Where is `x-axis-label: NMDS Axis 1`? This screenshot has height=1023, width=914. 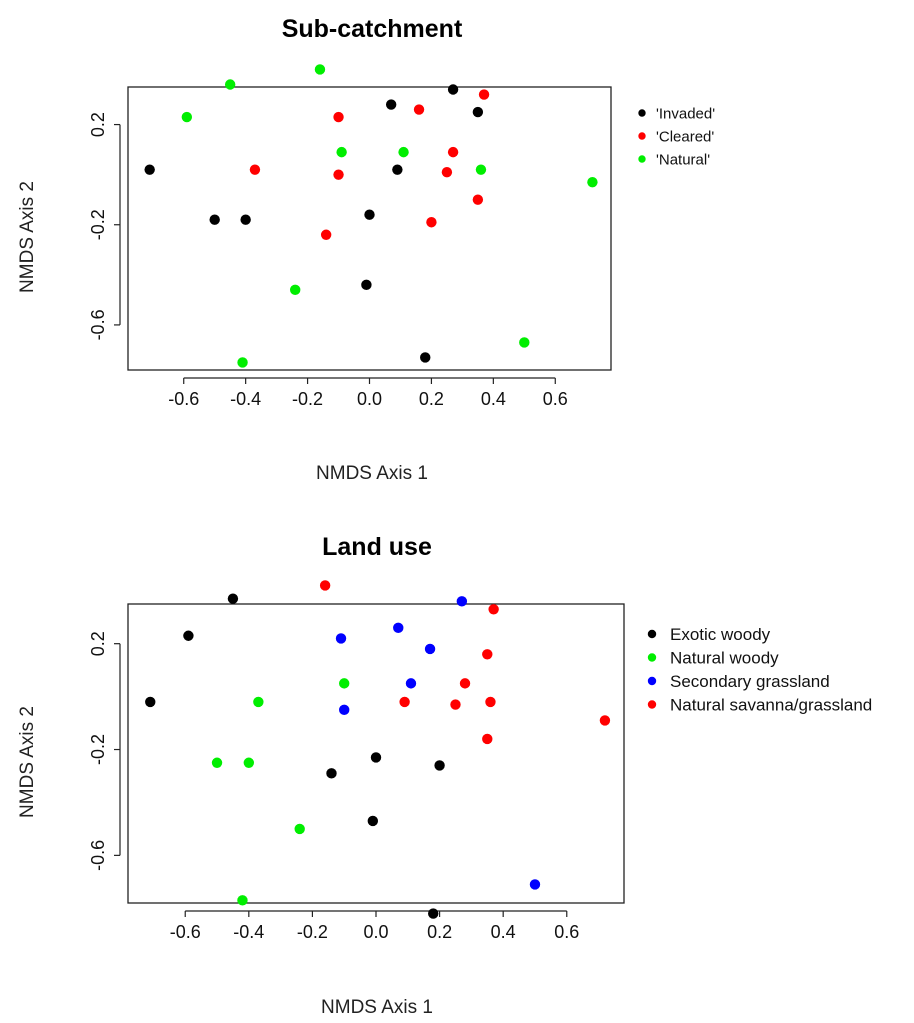 x-axis-label: NMDS Axis 1 is located at coordinates (377, 1007).